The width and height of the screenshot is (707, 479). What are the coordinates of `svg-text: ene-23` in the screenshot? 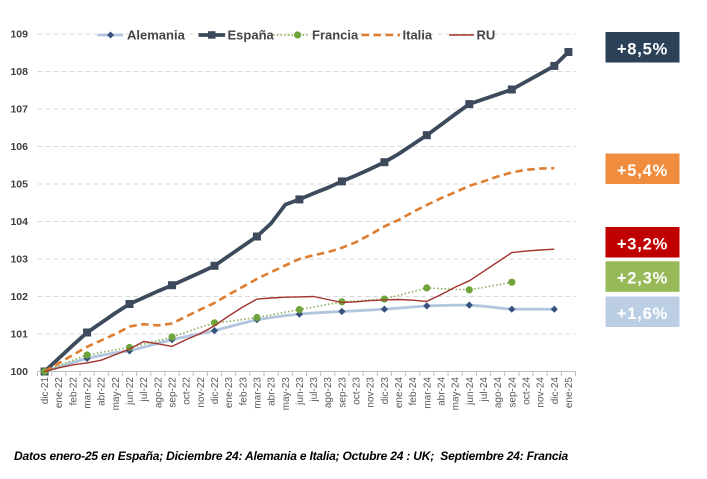 It's located at (229, 393).